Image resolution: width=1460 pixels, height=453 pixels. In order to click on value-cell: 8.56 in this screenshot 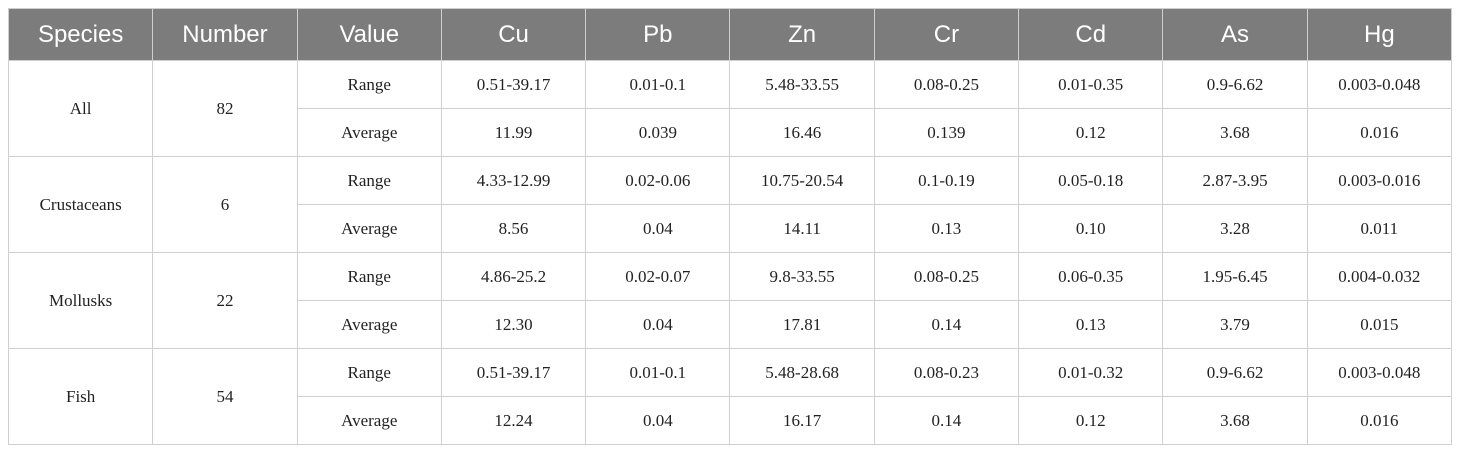, I will do `click(513, 228)`.